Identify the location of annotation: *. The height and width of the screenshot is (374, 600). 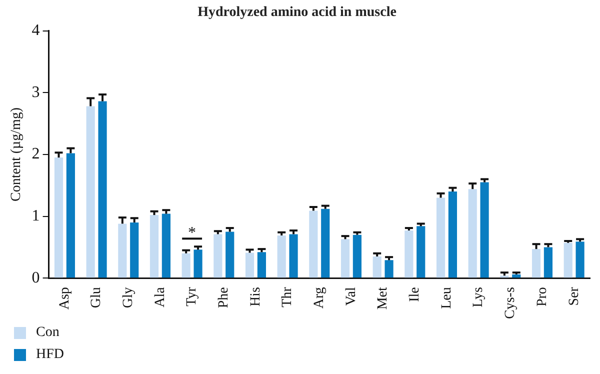
(192, 233).